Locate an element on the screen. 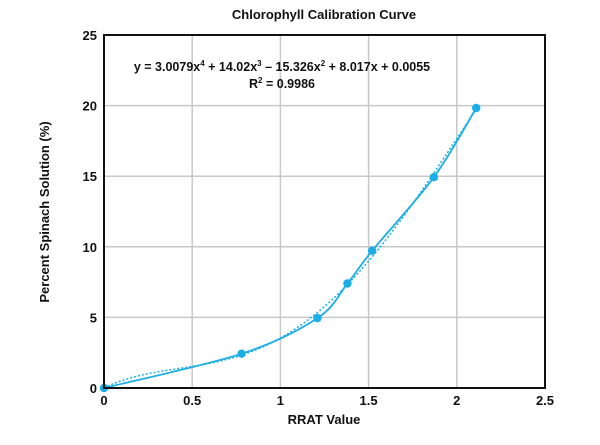  x-tick-label: 0 is located at coordinates (103, 400).